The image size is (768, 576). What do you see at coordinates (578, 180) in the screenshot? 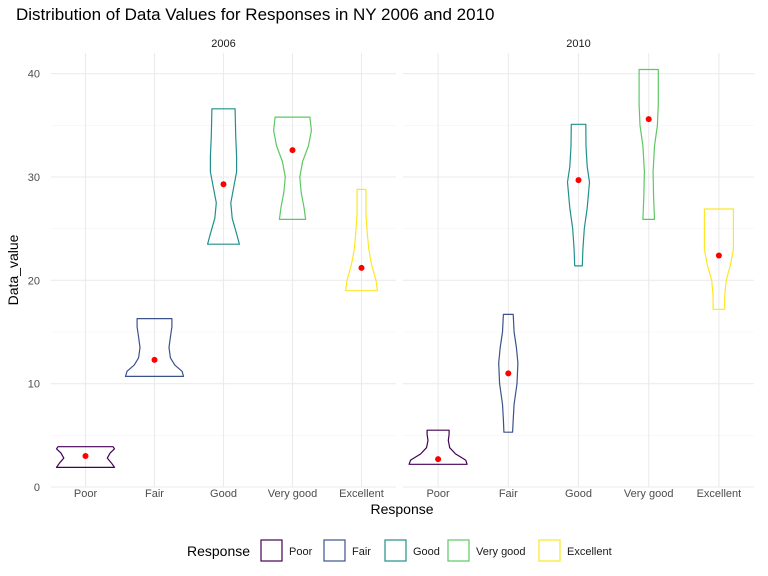
I see `mean-point-2010-good` at bounding box center [578, 180].